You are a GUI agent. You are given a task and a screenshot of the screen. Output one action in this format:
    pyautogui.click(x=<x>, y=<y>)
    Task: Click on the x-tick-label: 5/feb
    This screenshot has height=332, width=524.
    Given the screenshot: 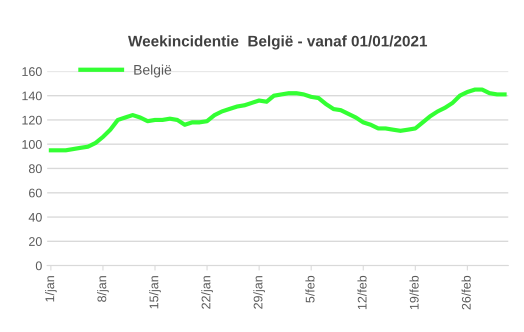 What is the action you would take?
    pyautogui.click(x=310, y=289)
    